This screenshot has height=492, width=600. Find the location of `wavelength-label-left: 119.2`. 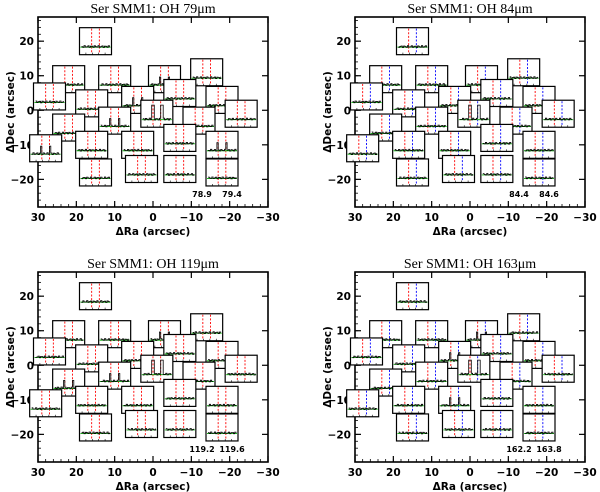

wavelength-label-left: 119.2 is located at coordinates (201, 449).